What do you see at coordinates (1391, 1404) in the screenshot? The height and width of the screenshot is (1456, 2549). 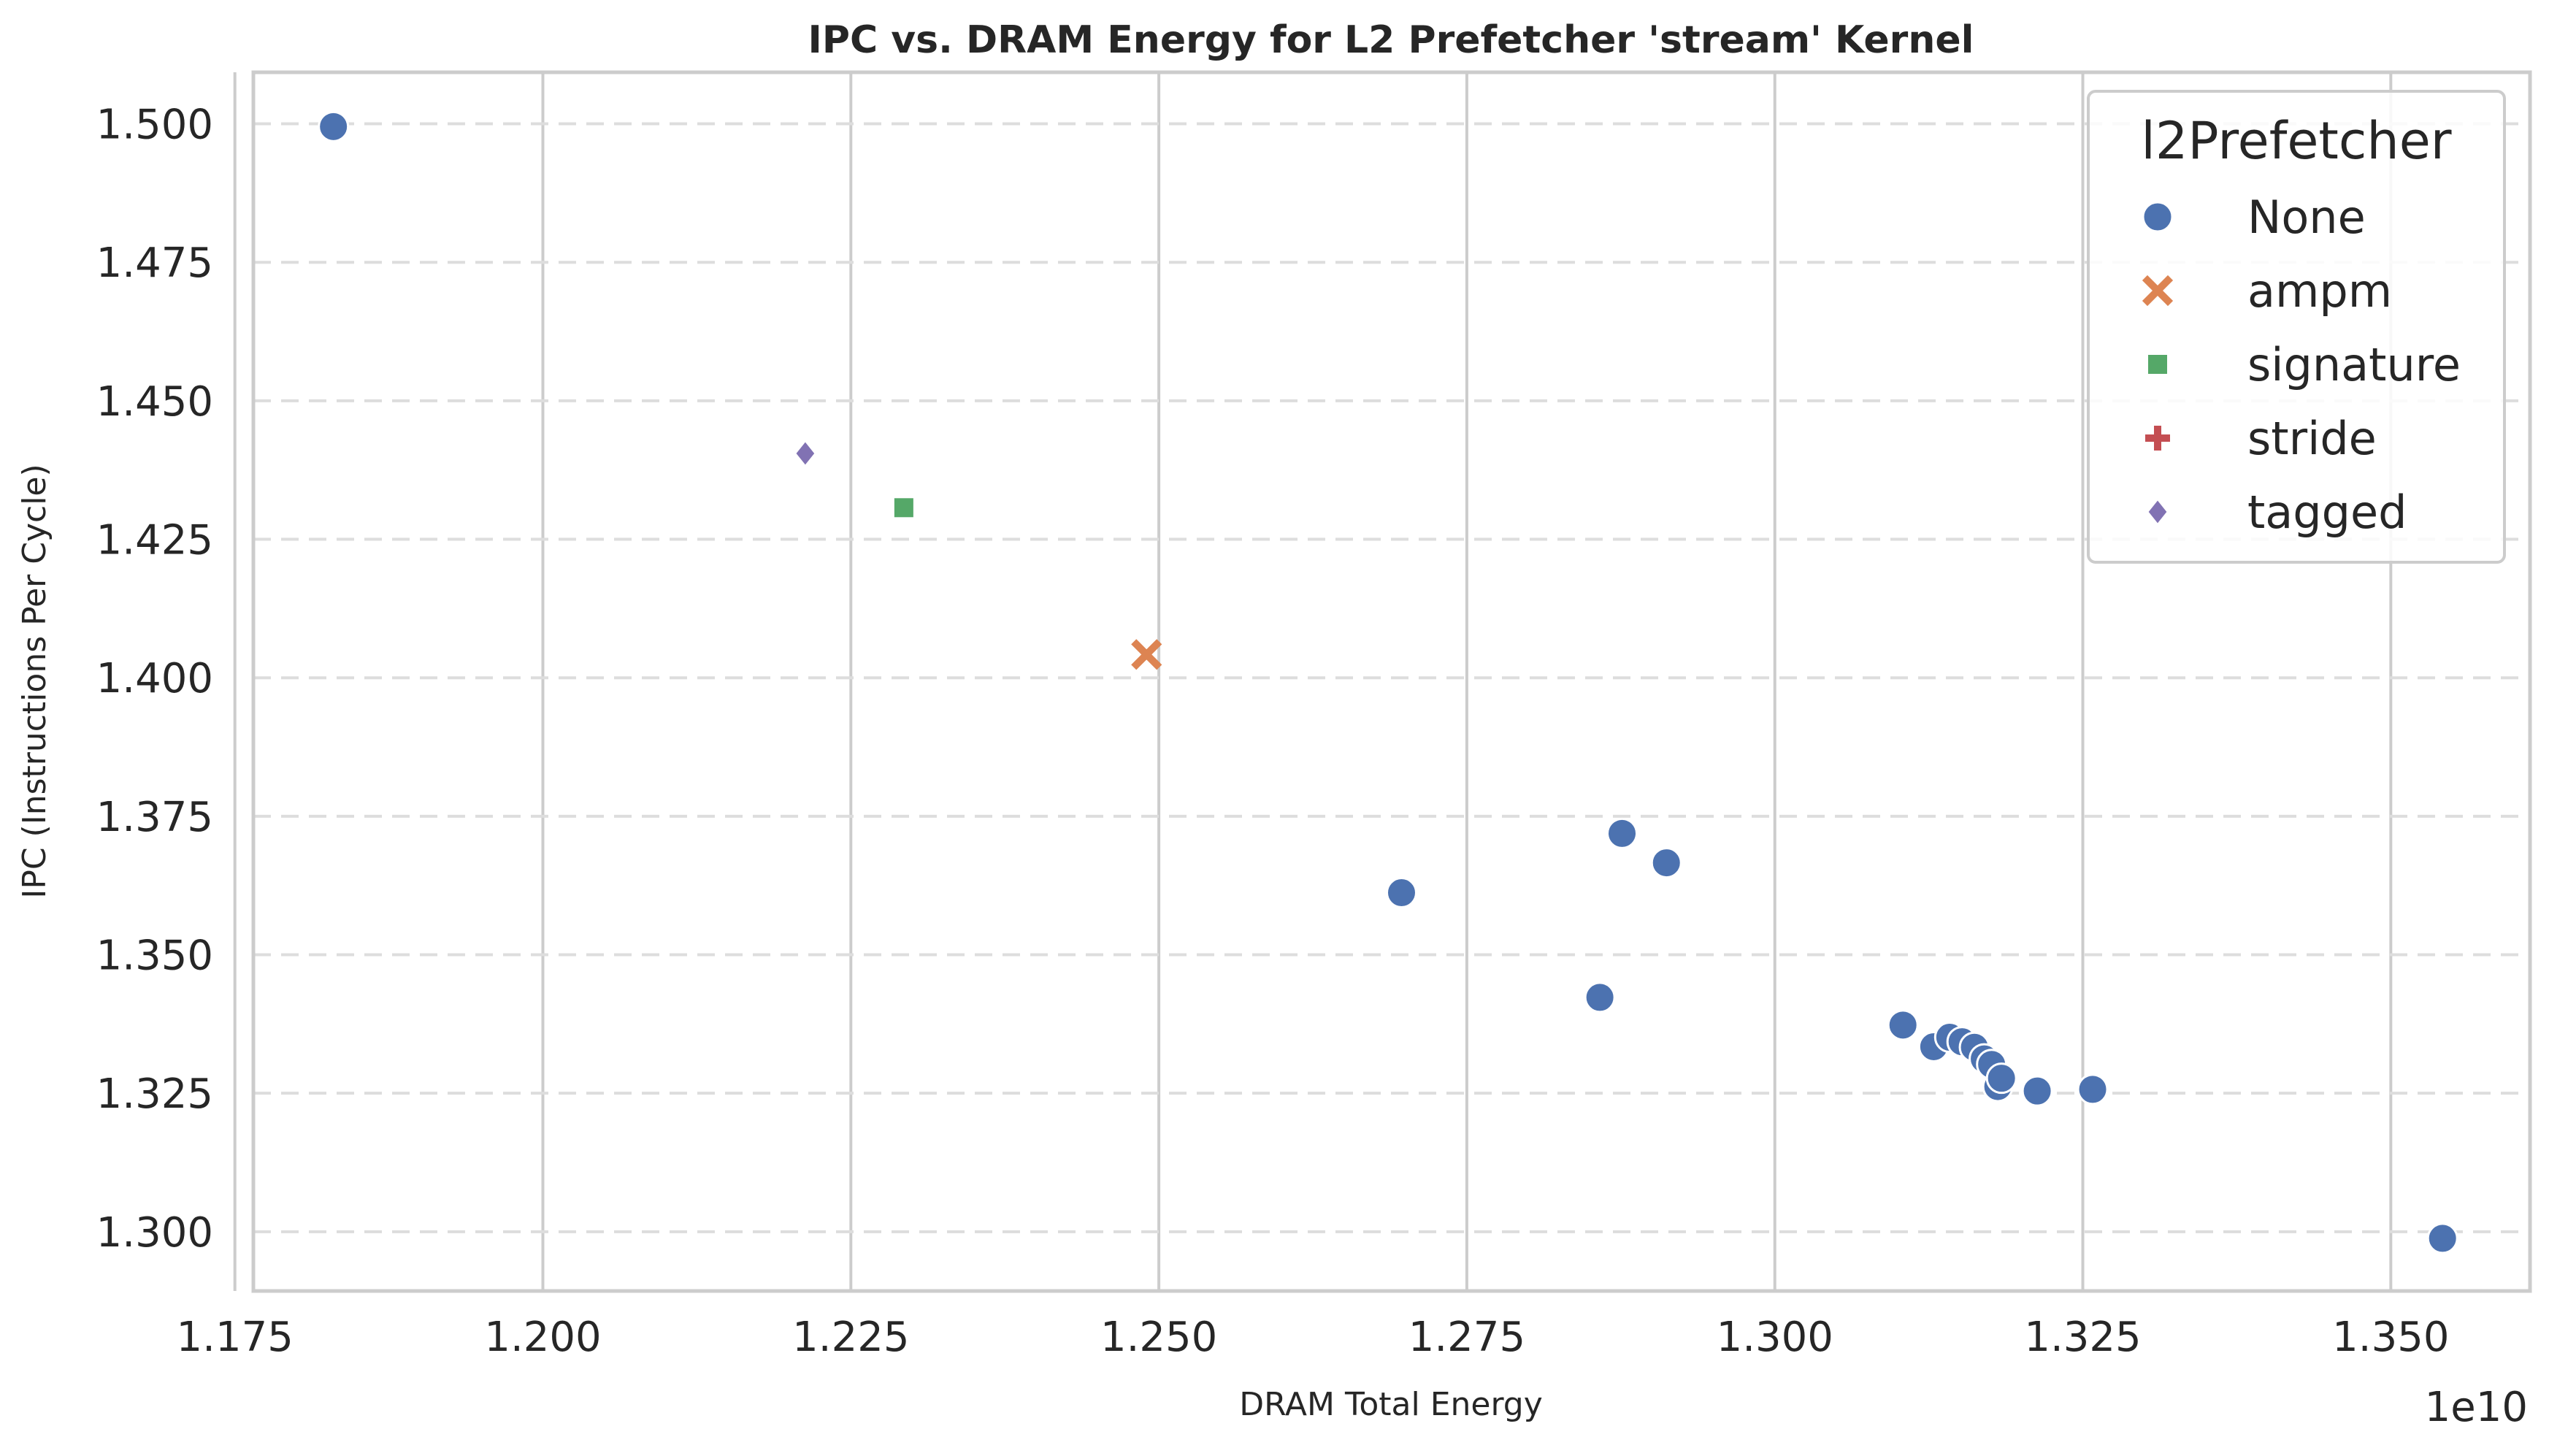 I see `x-axis-label: DRAM Total Energy` at bounding box center [1391, 1404].